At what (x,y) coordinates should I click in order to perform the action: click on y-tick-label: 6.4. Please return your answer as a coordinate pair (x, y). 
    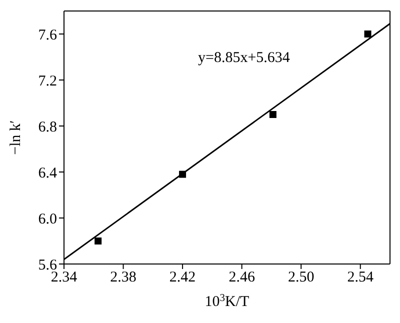
    Looking at the image, I should click on (48, 173).